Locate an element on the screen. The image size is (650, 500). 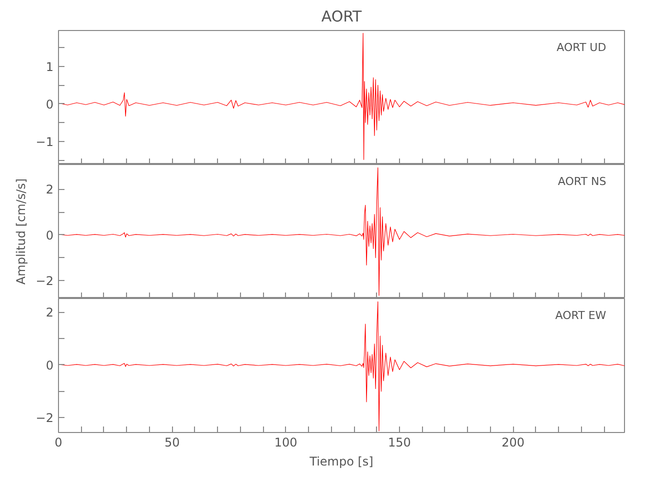
x-tick-label: 200 is located at coordinates (513, 443).